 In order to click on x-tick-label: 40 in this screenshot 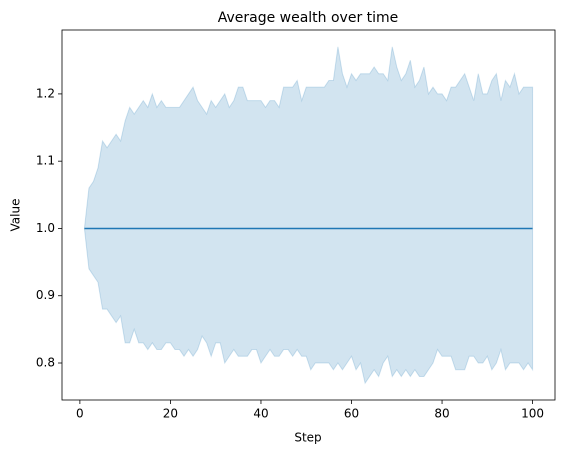, I will do `click(260, 414)`.